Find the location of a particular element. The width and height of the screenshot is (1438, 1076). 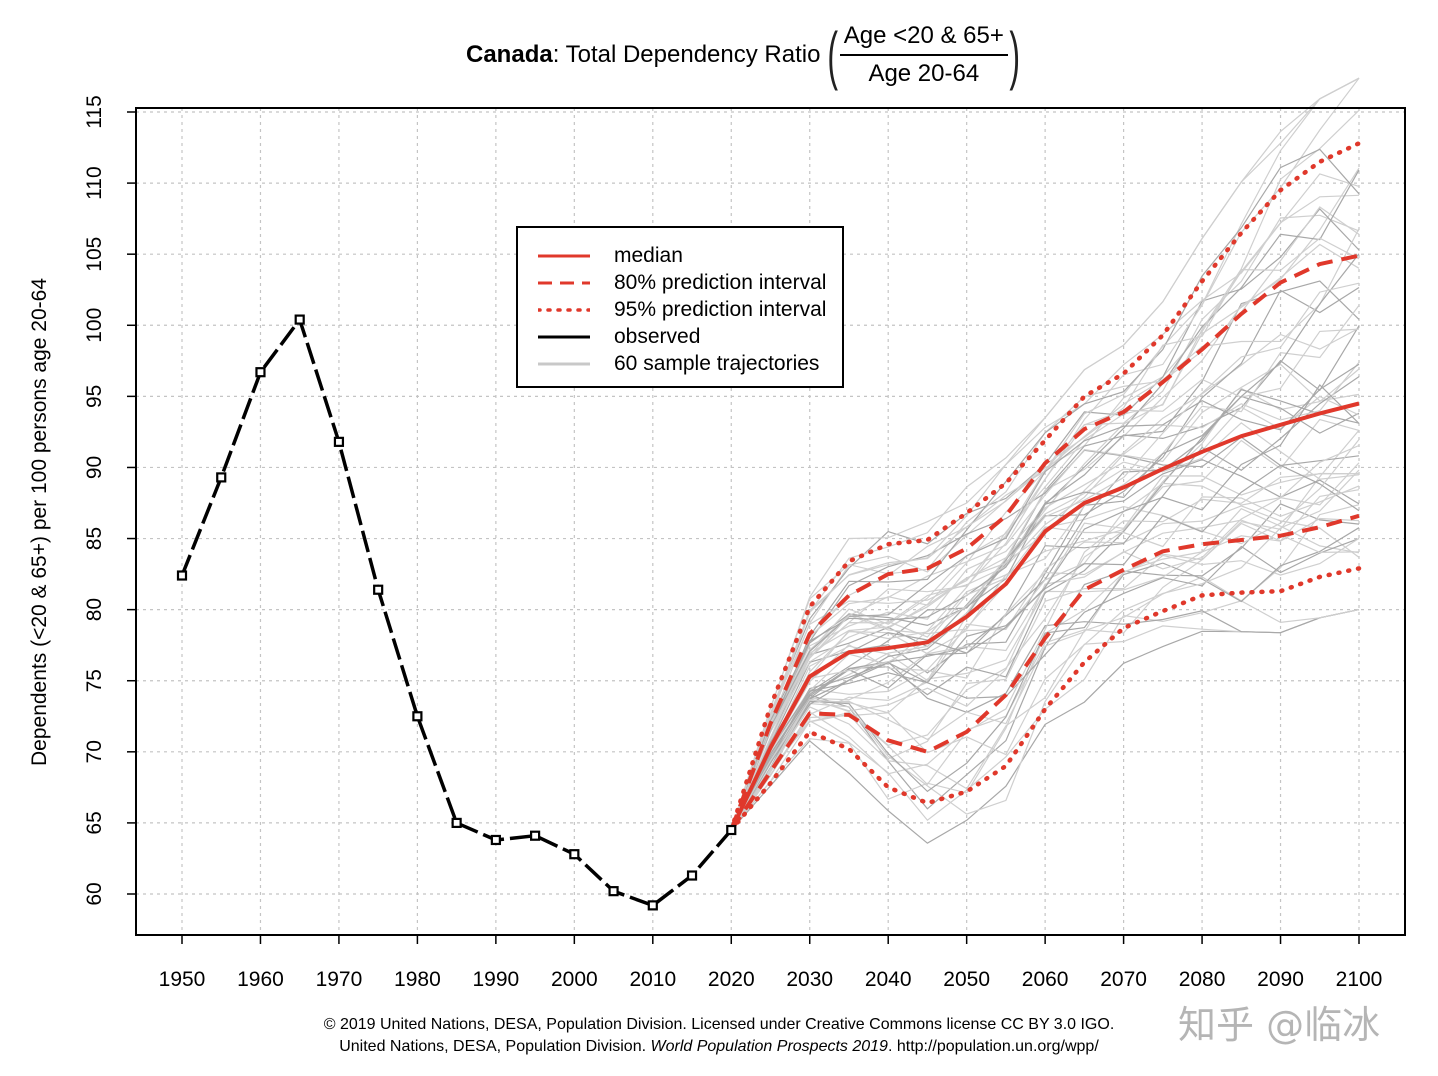

title-country: Canada is located at coordinates (509, 54).